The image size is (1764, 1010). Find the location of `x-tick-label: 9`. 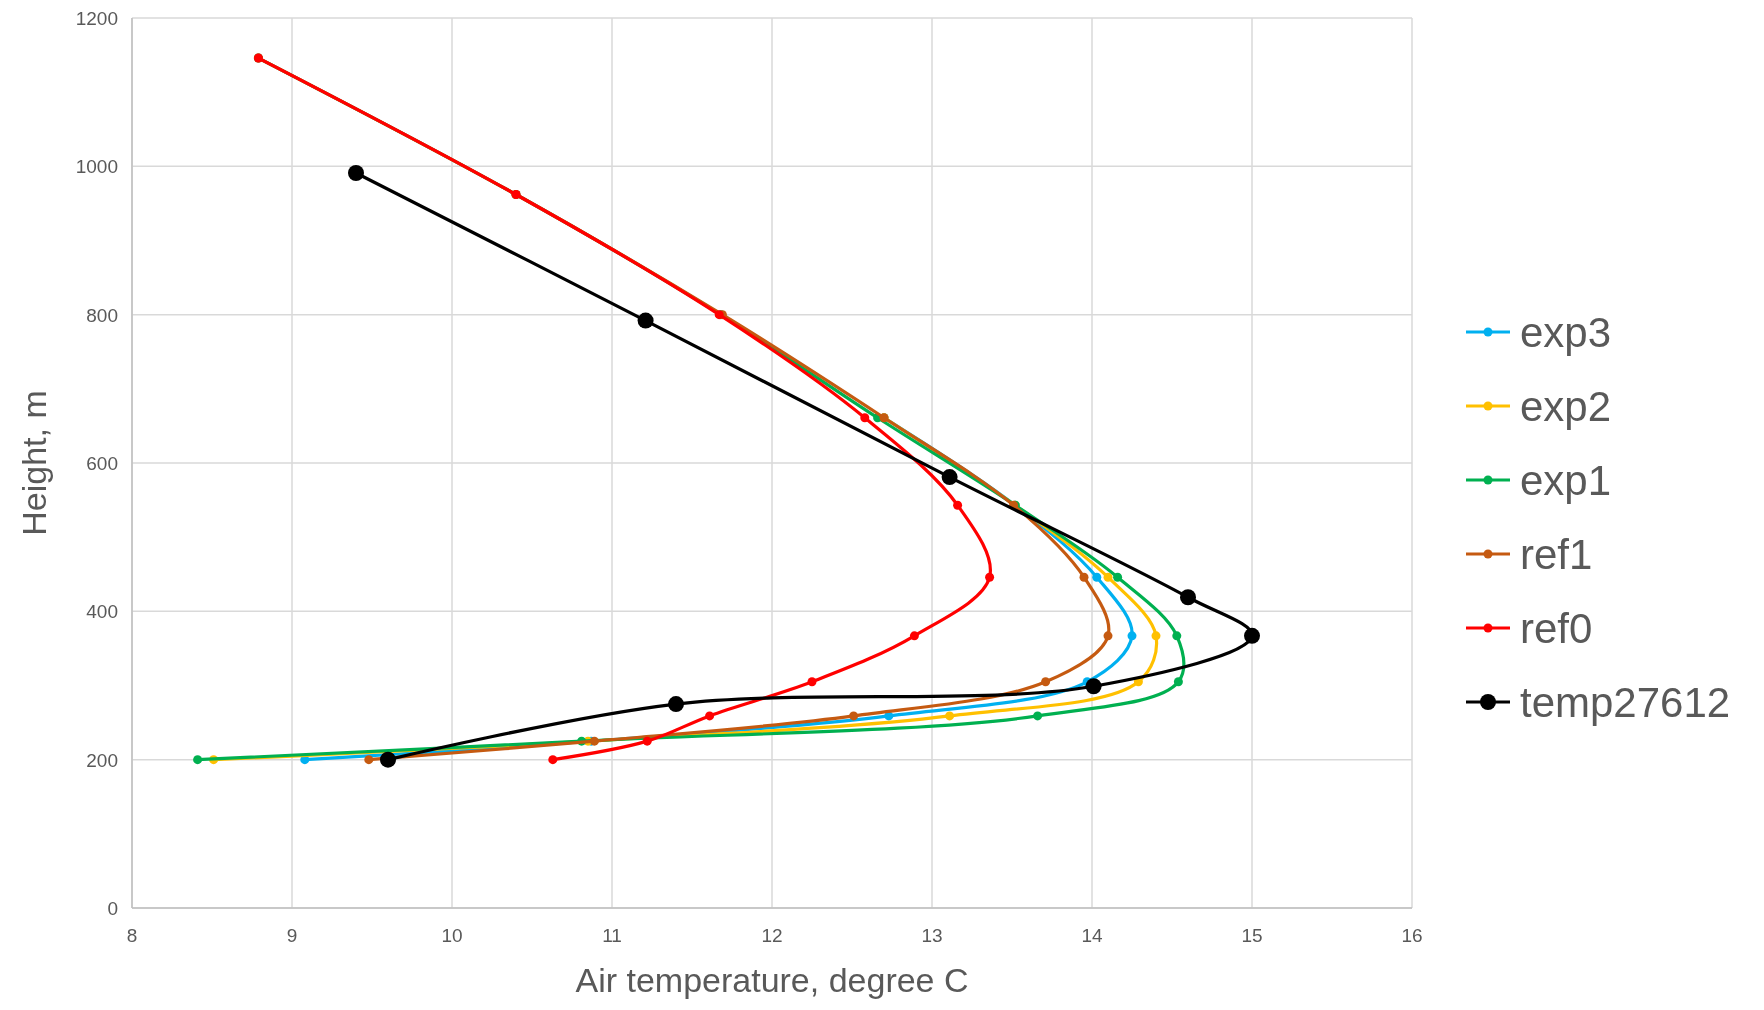

x-tick-label: 9 is located at coordinates (292, 935).